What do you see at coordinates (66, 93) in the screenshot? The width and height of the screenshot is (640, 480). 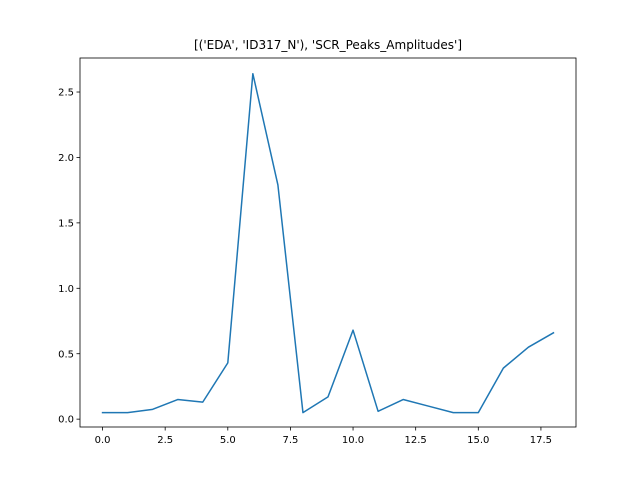 I see `y-tick-label: 2.5` at bounding box center [66, 93].